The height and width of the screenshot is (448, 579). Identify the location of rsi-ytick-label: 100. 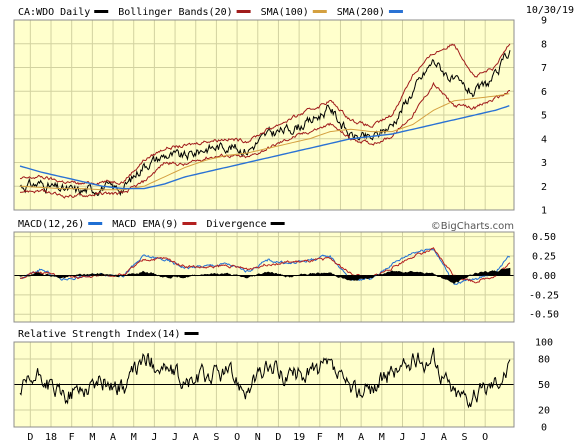
(544, 343).